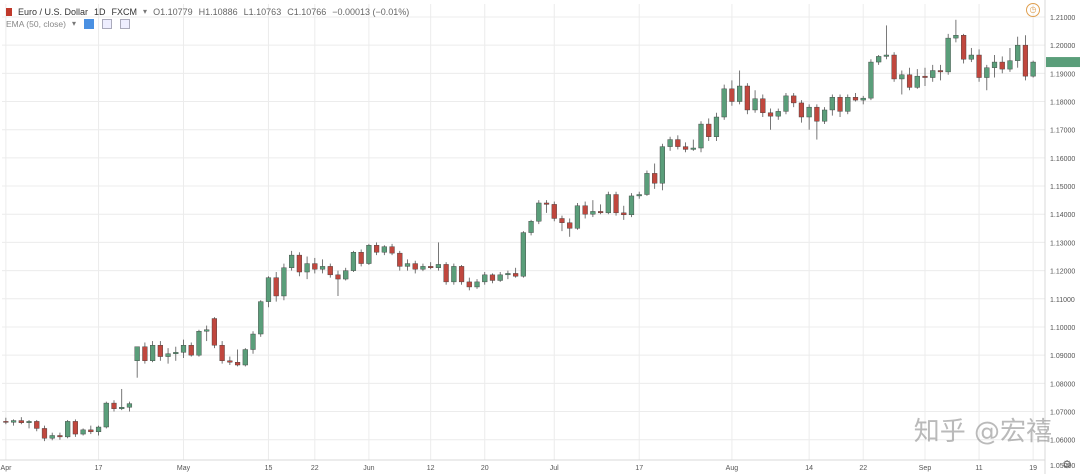 This screenshot has height=474, width=1080. Describe the element at coordinates (74, 23) in the screenshot. I see `indicator-chevron-icon: ▾` at that location.